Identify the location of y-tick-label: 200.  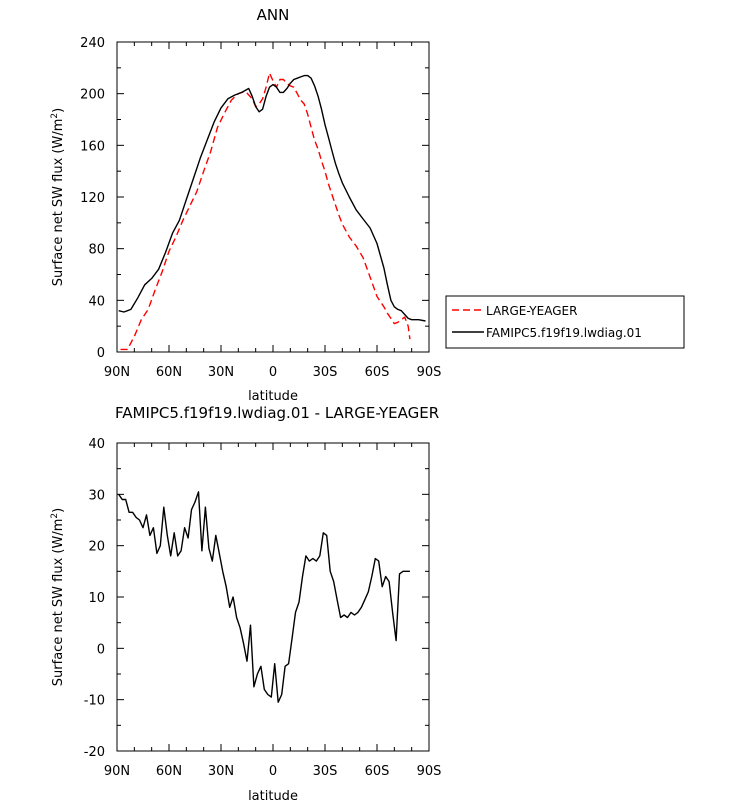
(92, 95).